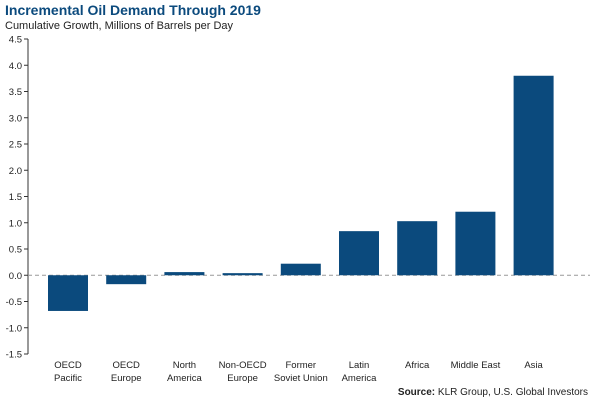 This screenshot has height=400, width=600. Describe the element at coordinates (15, 40) in the screenshot. I see `y-tick-label: 4.5` at that location.